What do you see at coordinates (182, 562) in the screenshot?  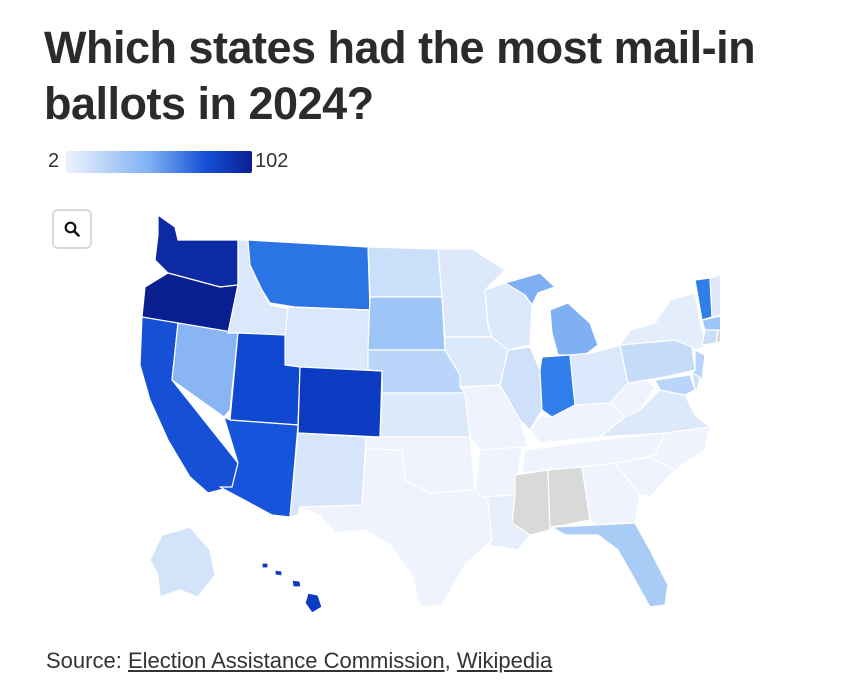 I see `state-AK` at bounding box center [182, 562].